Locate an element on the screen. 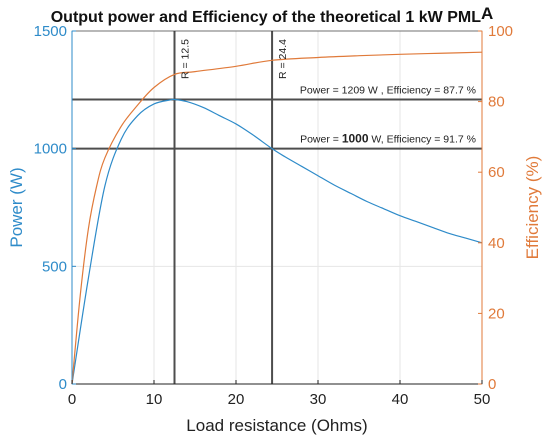 The image size is (550, 442). vline-label-r-24-4: R = 24.4 is located at coordinates (283, 59).